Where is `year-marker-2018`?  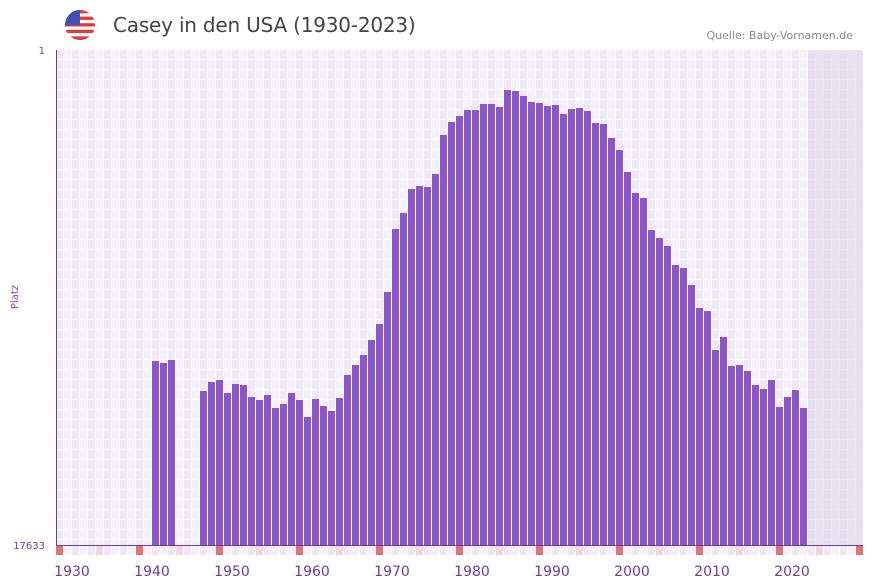
year-marker-2018 is located at coordinates (779, 550).